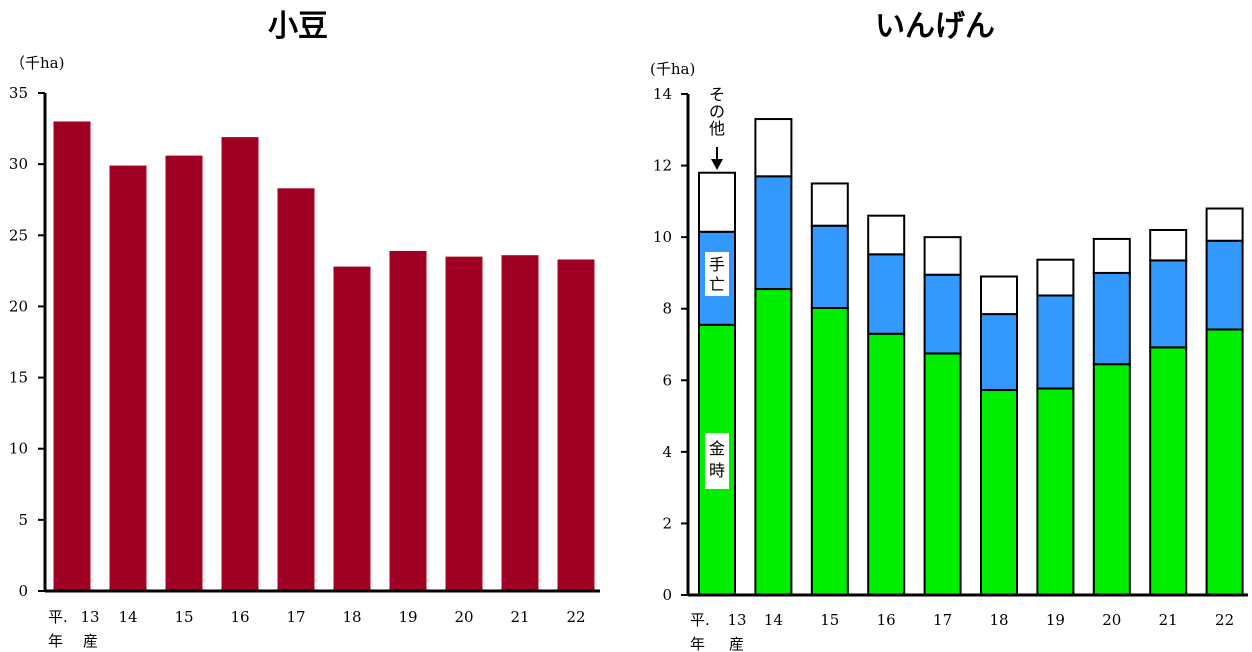 This screenshot has width=1252, height=652. I want to click on ingen-annotation-other-char: の, so click(717, 111).